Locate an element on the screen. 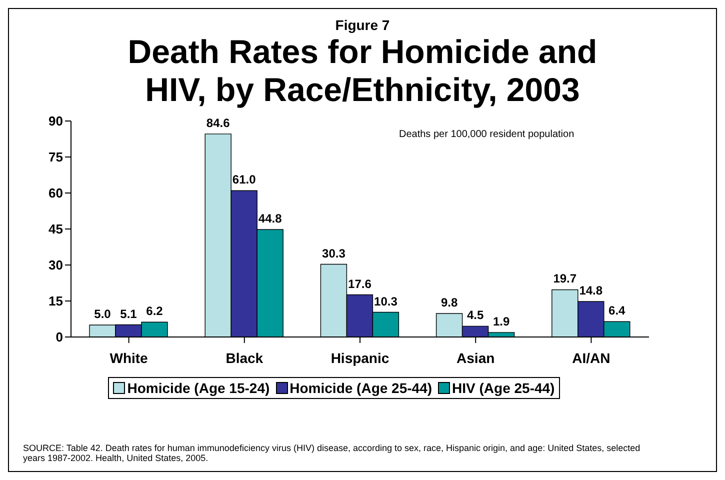 The image size is (725, 480). y-tick-label: 0 is located at coordinates (59, 337).